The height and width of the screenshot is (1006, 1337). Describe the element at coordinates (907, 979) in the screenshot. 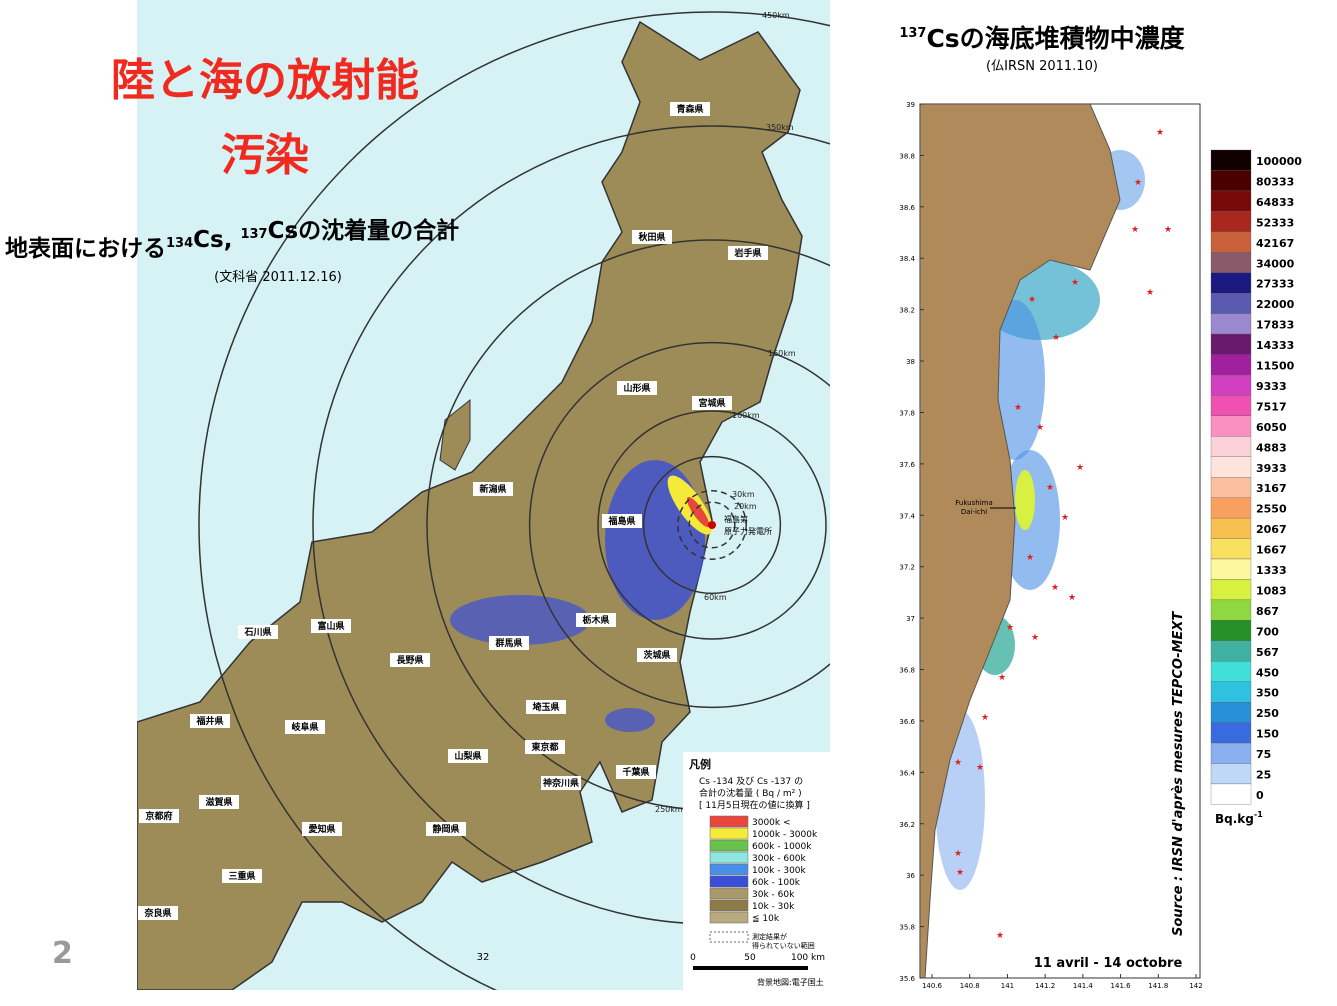

I see `lat-tick-label: 35.6` at that location.